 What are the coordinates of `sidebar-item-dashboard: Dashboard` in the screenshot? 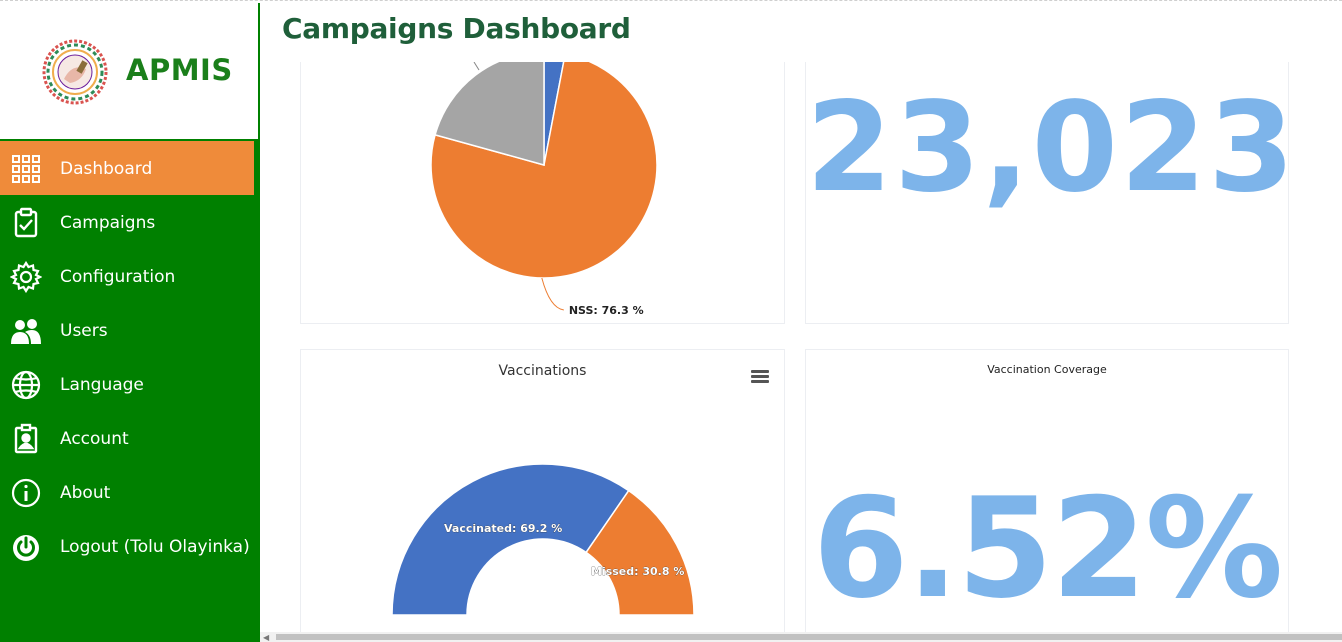 It's located at (127, 168).